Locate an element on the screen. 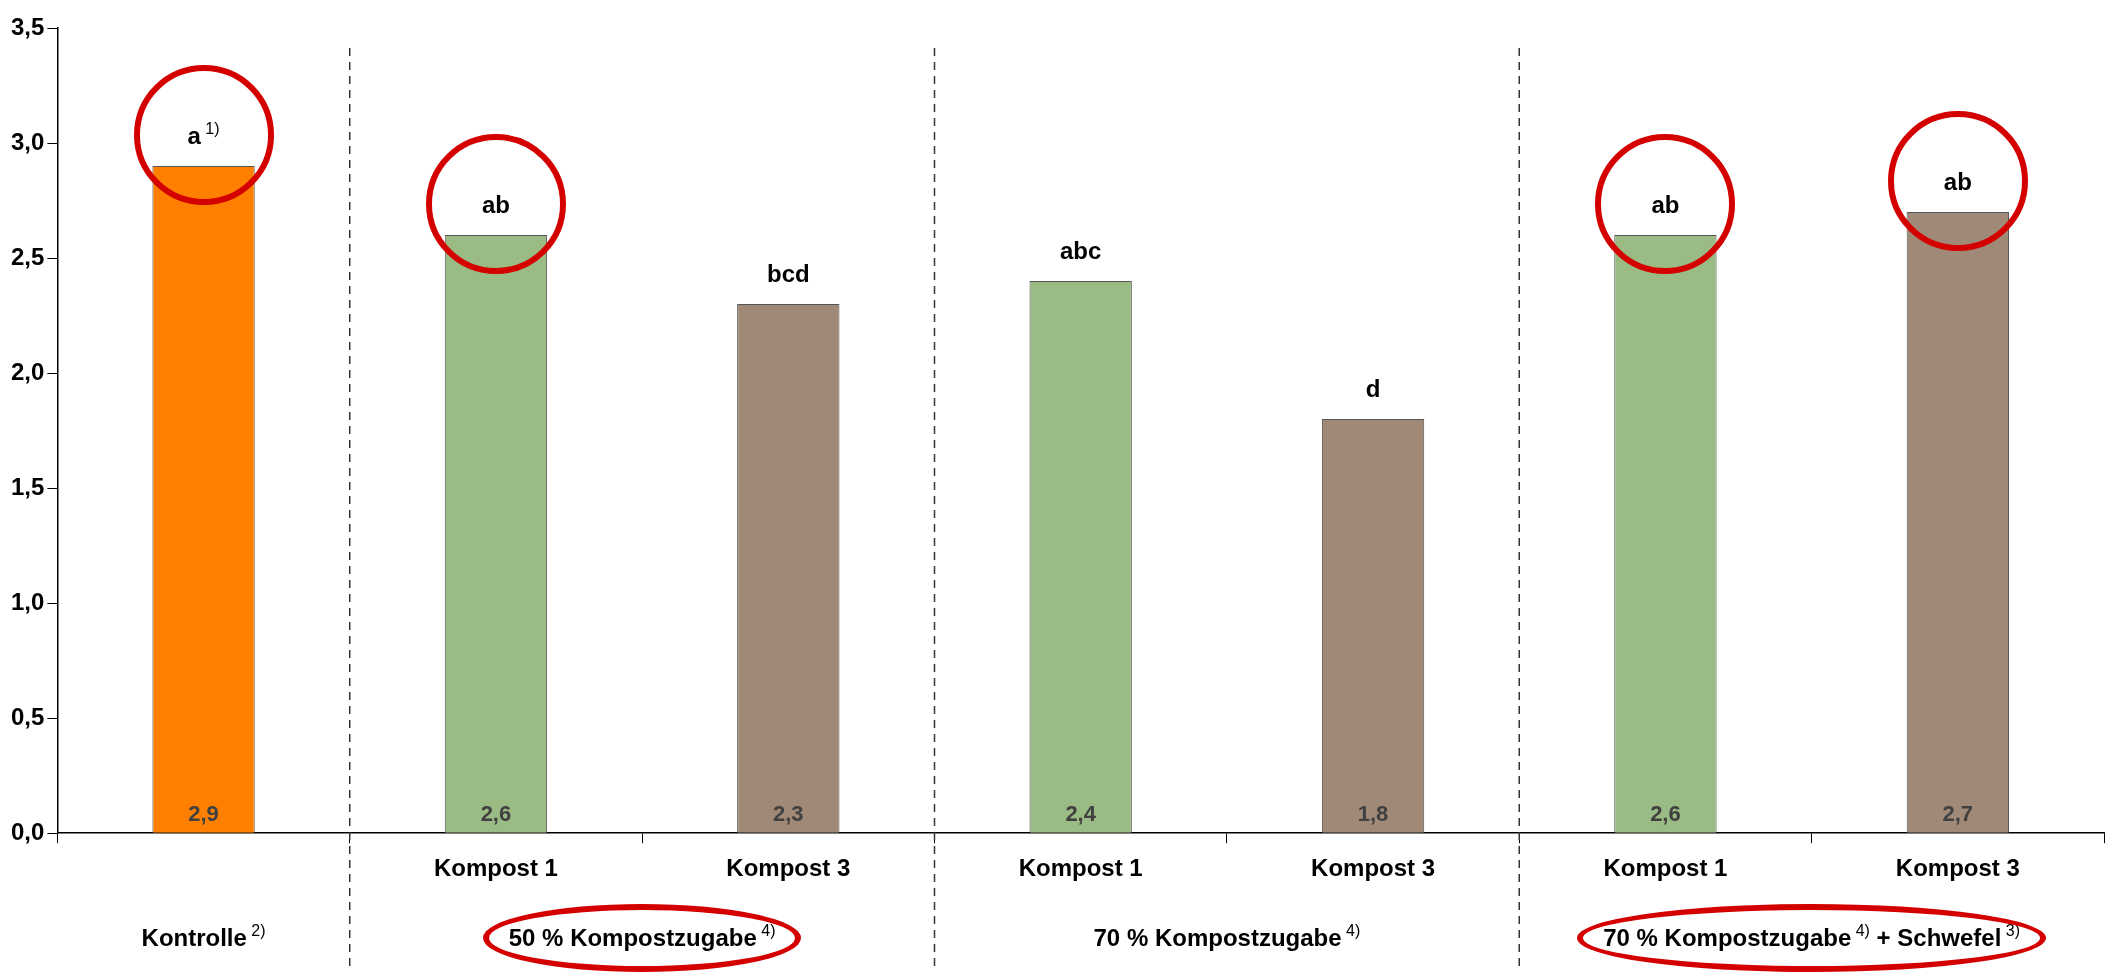 The image size is (2122, 976). y-tick-label: 1,5 is located at coordinates (27, 486).